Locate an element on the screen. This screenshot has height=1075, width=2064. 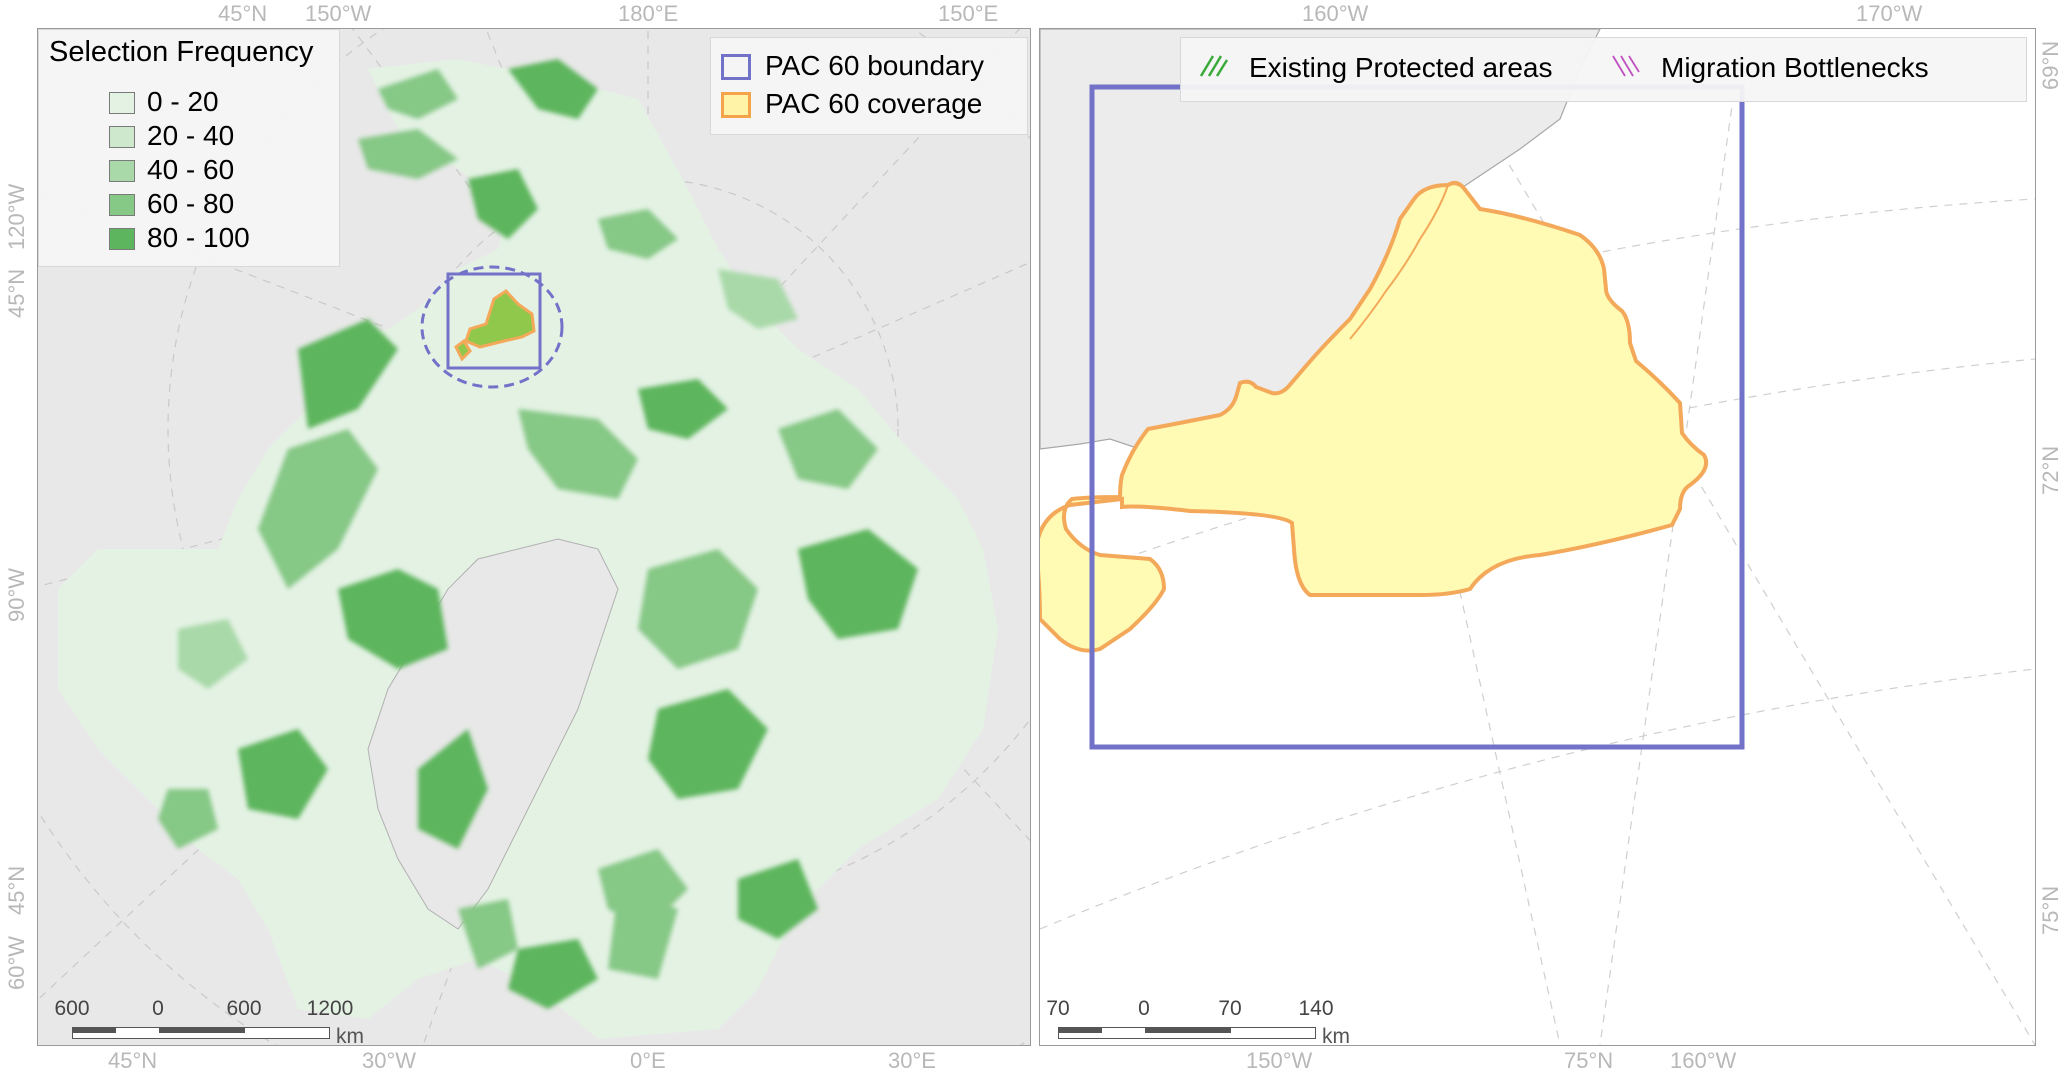
scale-tick: 1200 is located at coordinates (330, 1008).